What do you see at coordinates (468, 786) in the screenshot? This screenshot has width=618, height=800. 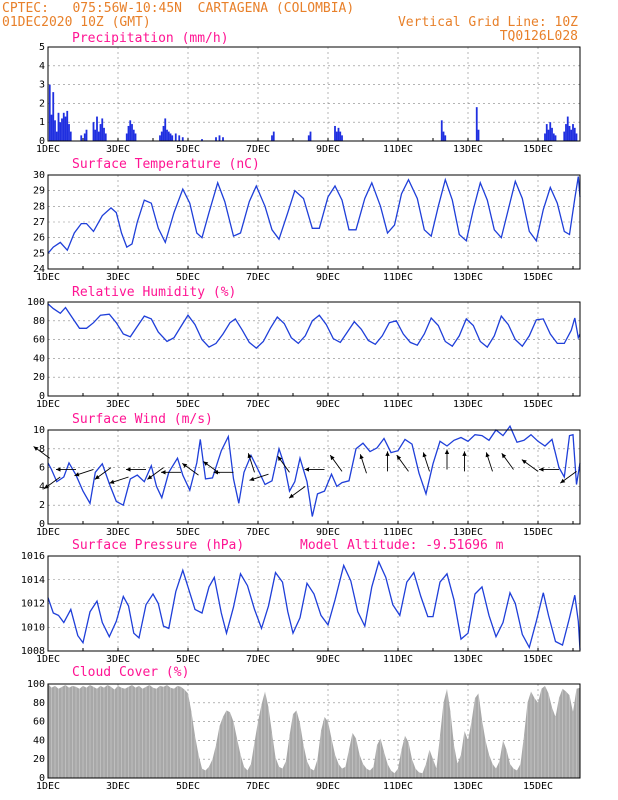 I see `cloud-xtick-label: 13DEC` at bounding box center [468, 786].